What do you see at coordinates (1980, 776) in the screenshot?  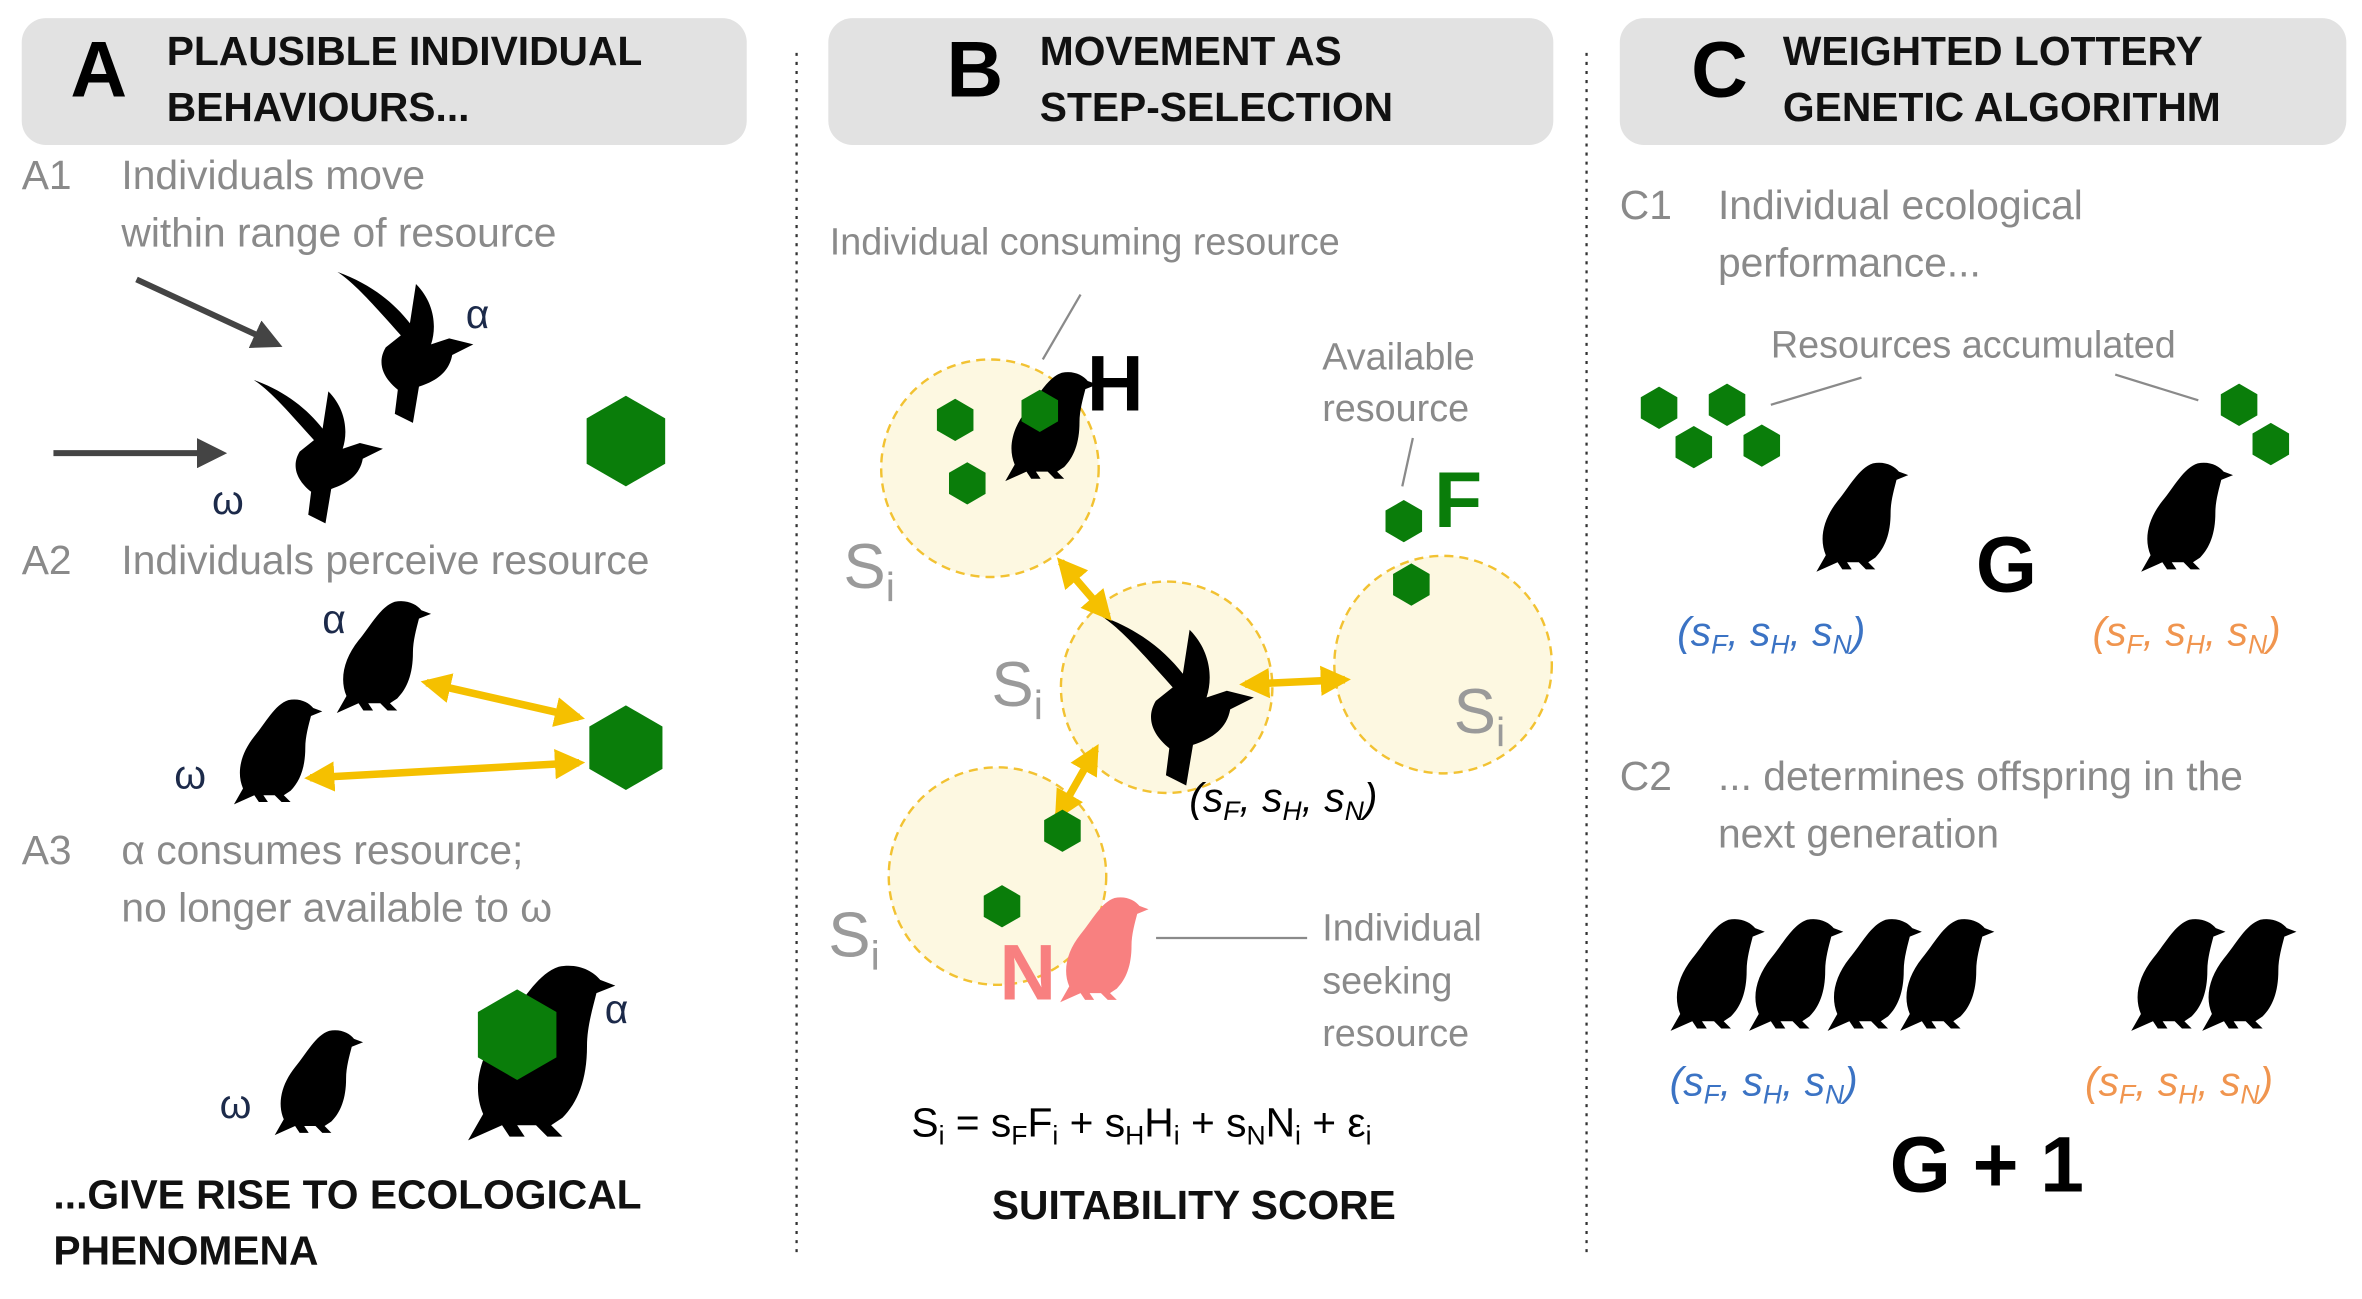 I see `step-text: ... determines offspring in the` at bounding box center [1980, 776].